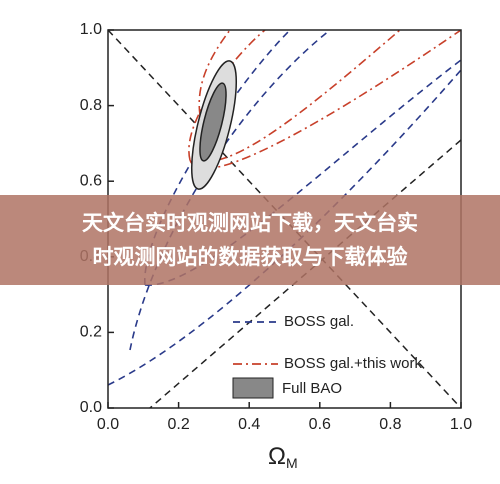 The height and width of the screenshot is (484, 500). I want to click on y-tick-label: 1.0, so click(91, 29).